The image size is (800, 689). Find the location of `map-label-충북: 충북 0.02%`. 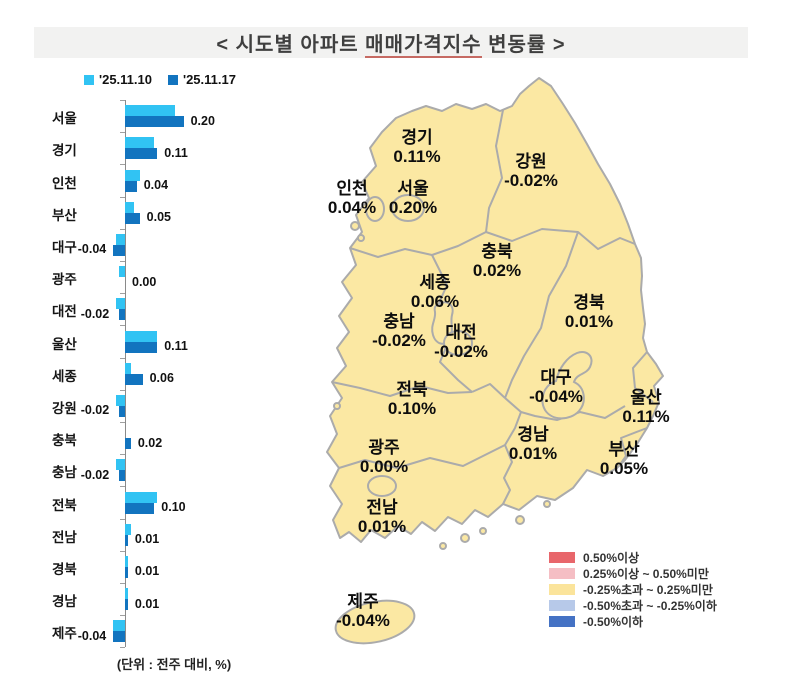

map-label-충북: 충북 0.02% is located at coordinates (497, 261).